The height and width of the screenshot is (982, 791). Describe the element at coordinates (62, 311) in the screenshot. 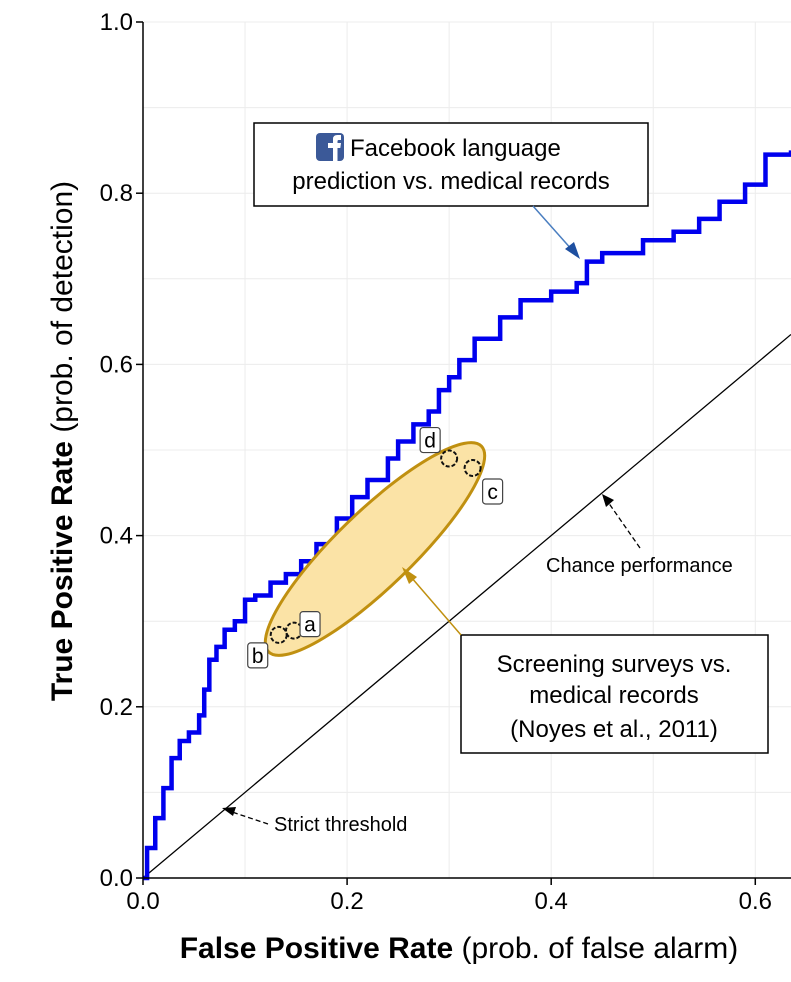

I see `y-axis-title-rest: (prob. of detection)` at that location.